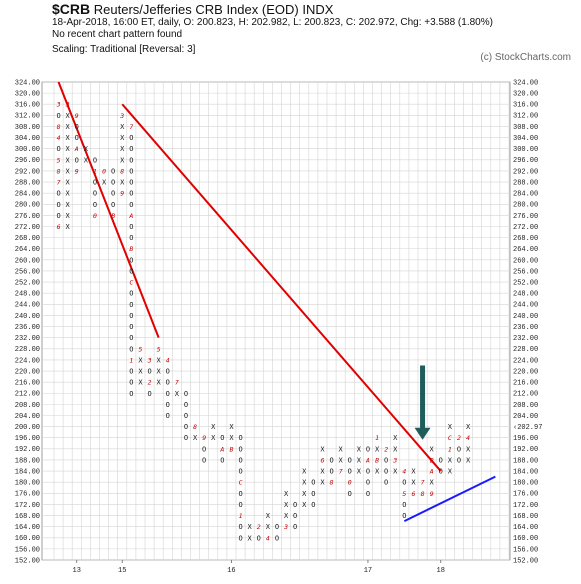 This screenshot has width=581, height=584. Describe the element at coordinates (27, 139) in the screenshot. I see `y-tick-label-left: 304.00` at that location.